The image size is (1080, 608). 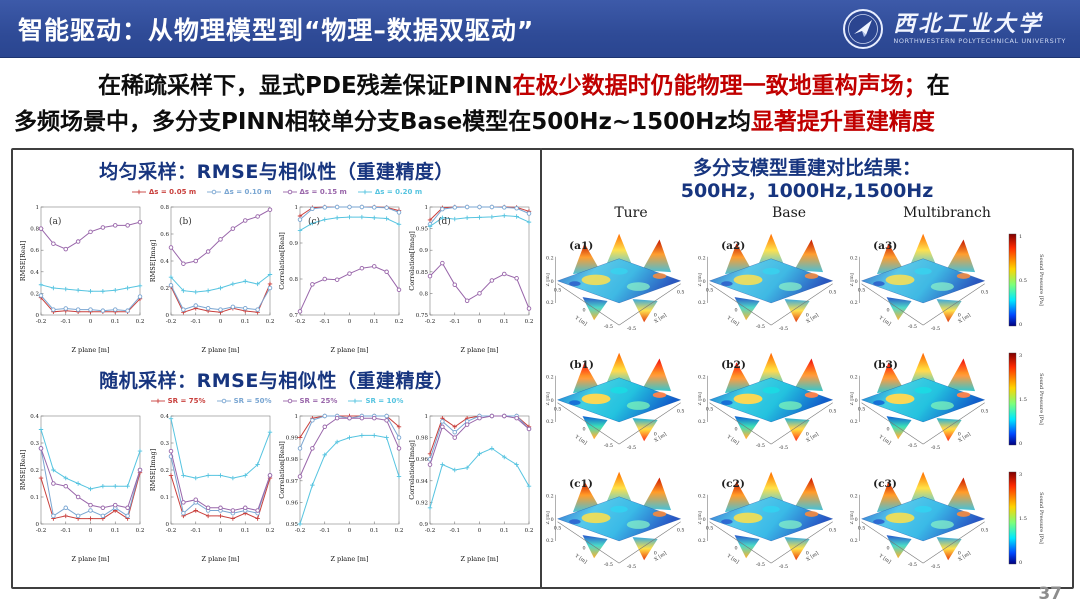 I want to click on page-number: 37, so click(x=1050, y=594).